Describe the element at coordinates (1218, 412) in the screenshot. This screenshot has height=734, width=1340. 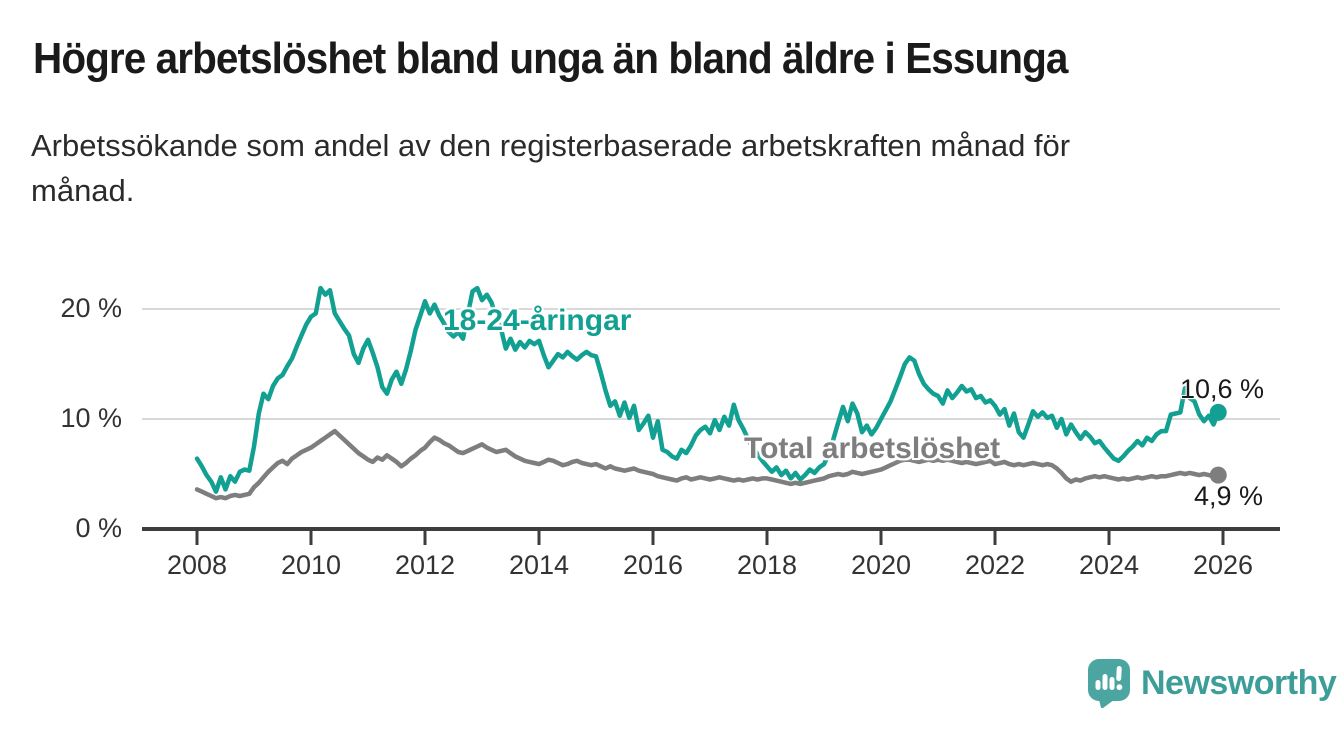
I see `end-dot-young` at that location.